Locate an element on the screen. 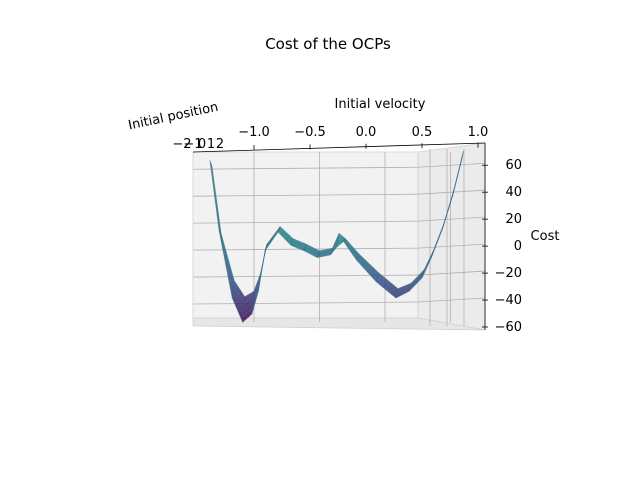 The height and width of the screenshot is (480, 640). z-tick-label: −60 is located at coordinates (508, 327).